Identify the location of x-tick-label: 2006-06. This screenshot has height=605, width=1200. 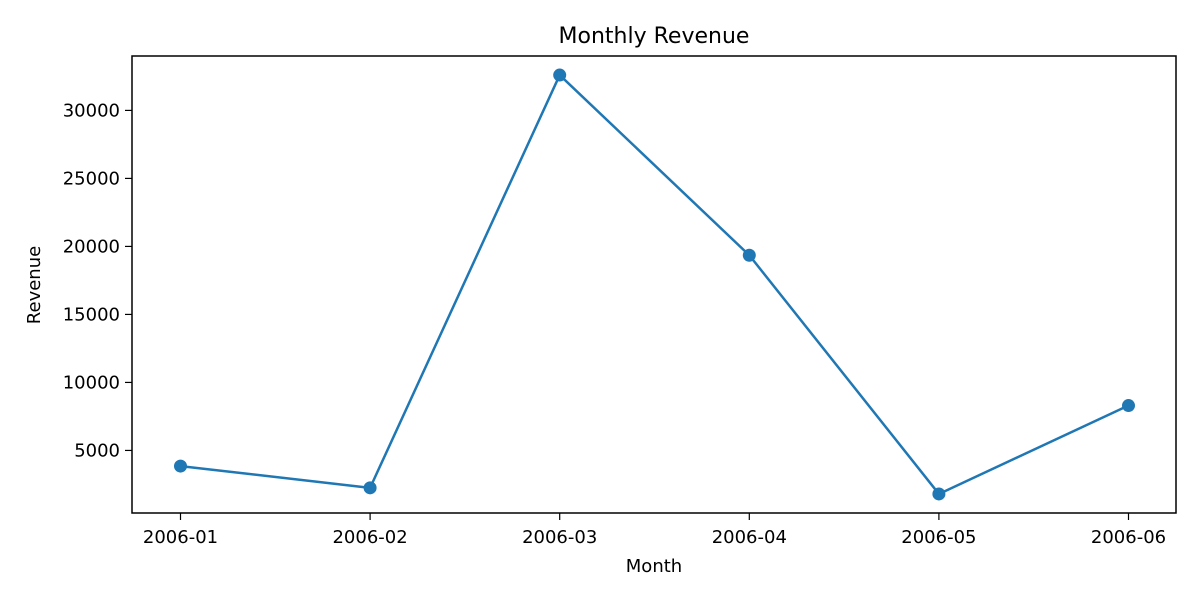
(1128, 537).